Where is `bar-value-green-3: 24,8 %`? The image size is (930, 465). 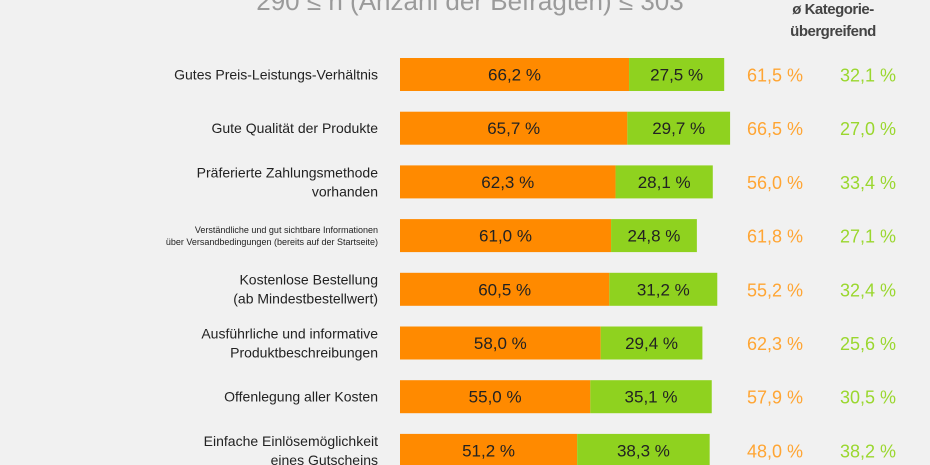
bar-value-green-3: 24,8 % is located at coordinates (653, 236).